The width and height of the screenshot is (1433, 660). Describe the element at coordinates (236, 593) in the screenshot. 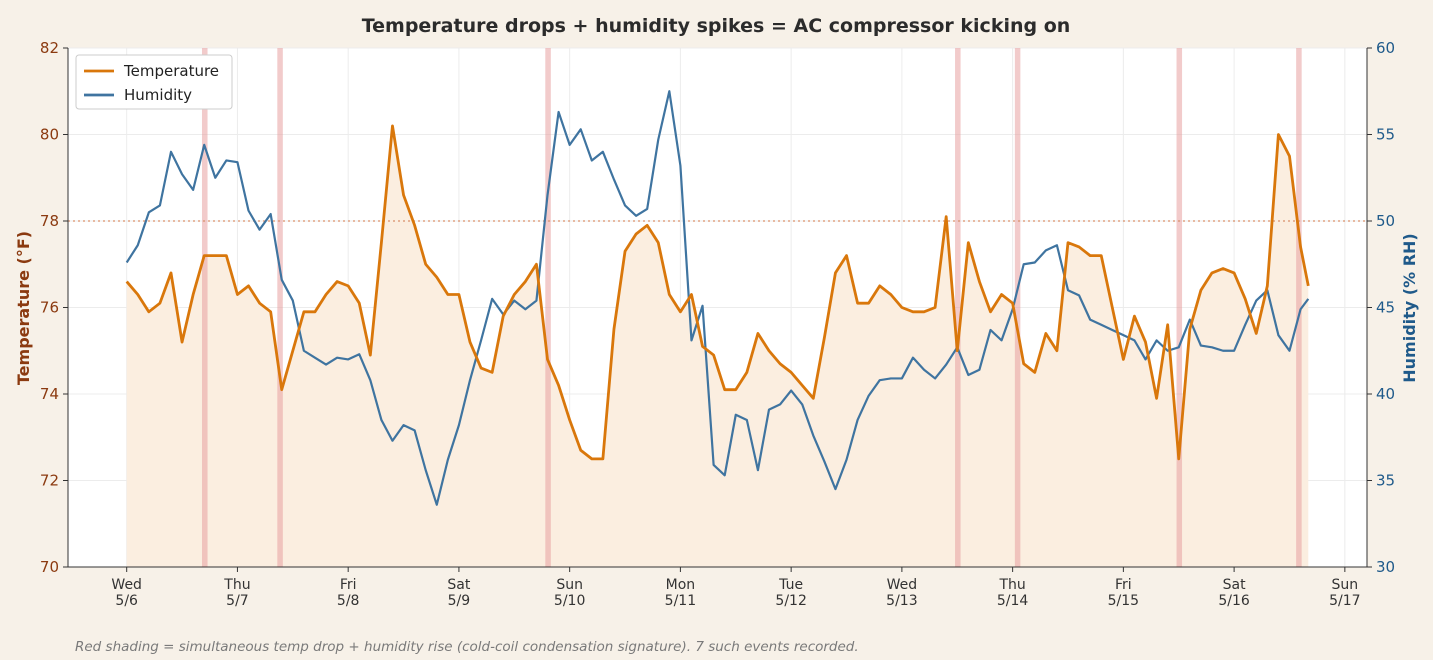

I see `x-tick-label: Thu 5/7` at that location.